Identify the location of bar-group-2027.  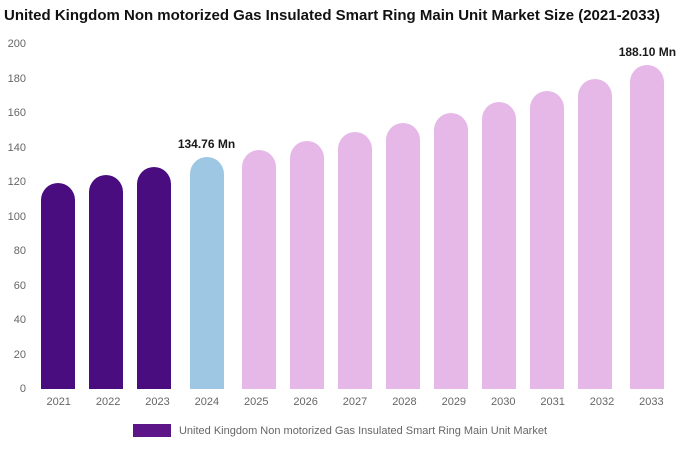
(355, 216).